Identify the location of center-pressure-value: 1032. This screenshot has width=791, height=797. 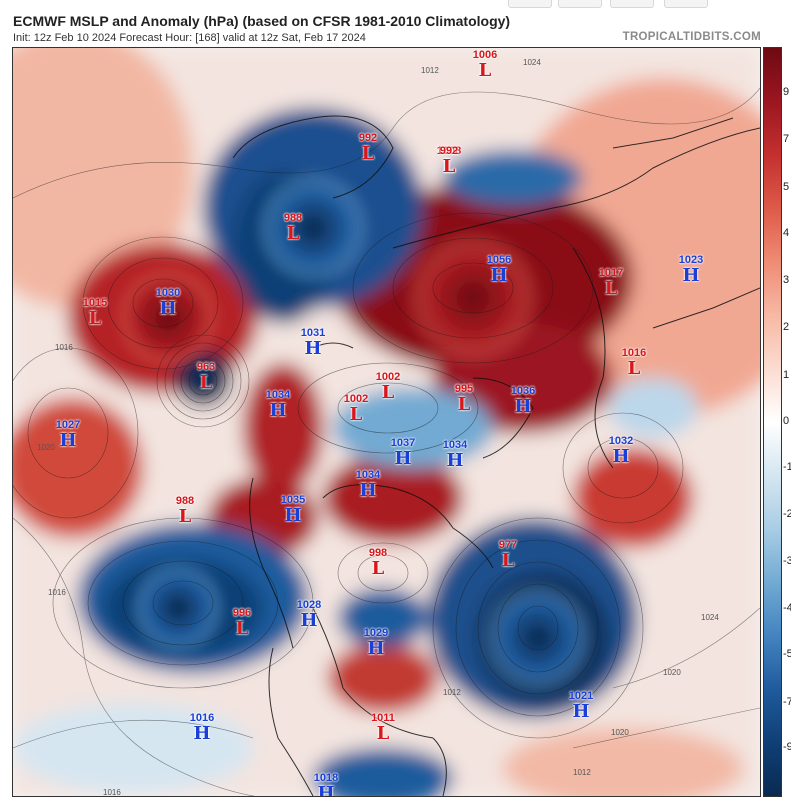
(621, 441).